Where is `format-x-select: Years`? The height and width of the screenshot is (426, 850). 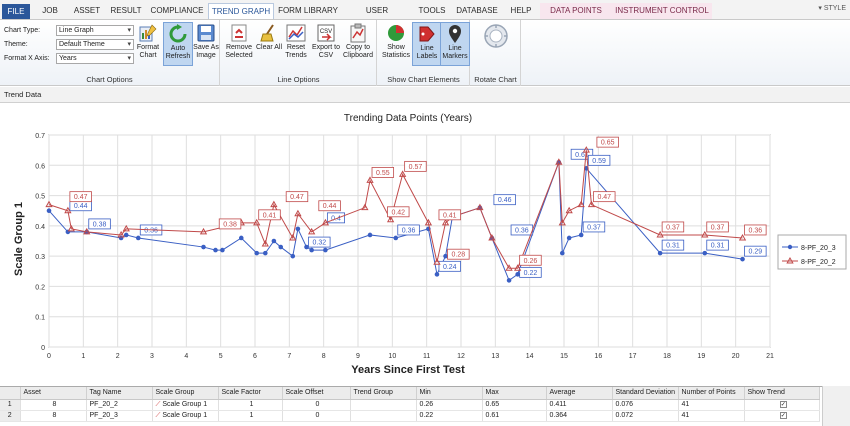 format-x-select: Years is located at coordinates (95, 58).